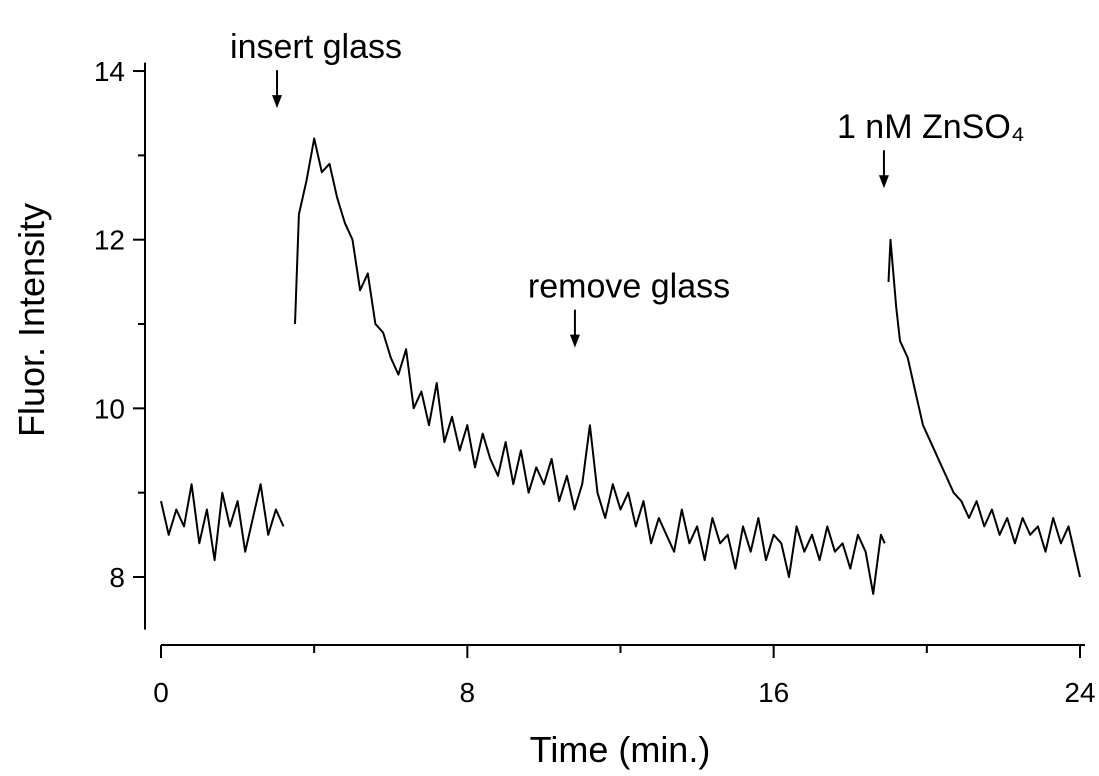 The image size is (1099, 776). What do you see at coordinates (109, 240) in the screenshot?
I see `y-tick-label: 12` at bounding box center [109, 240].